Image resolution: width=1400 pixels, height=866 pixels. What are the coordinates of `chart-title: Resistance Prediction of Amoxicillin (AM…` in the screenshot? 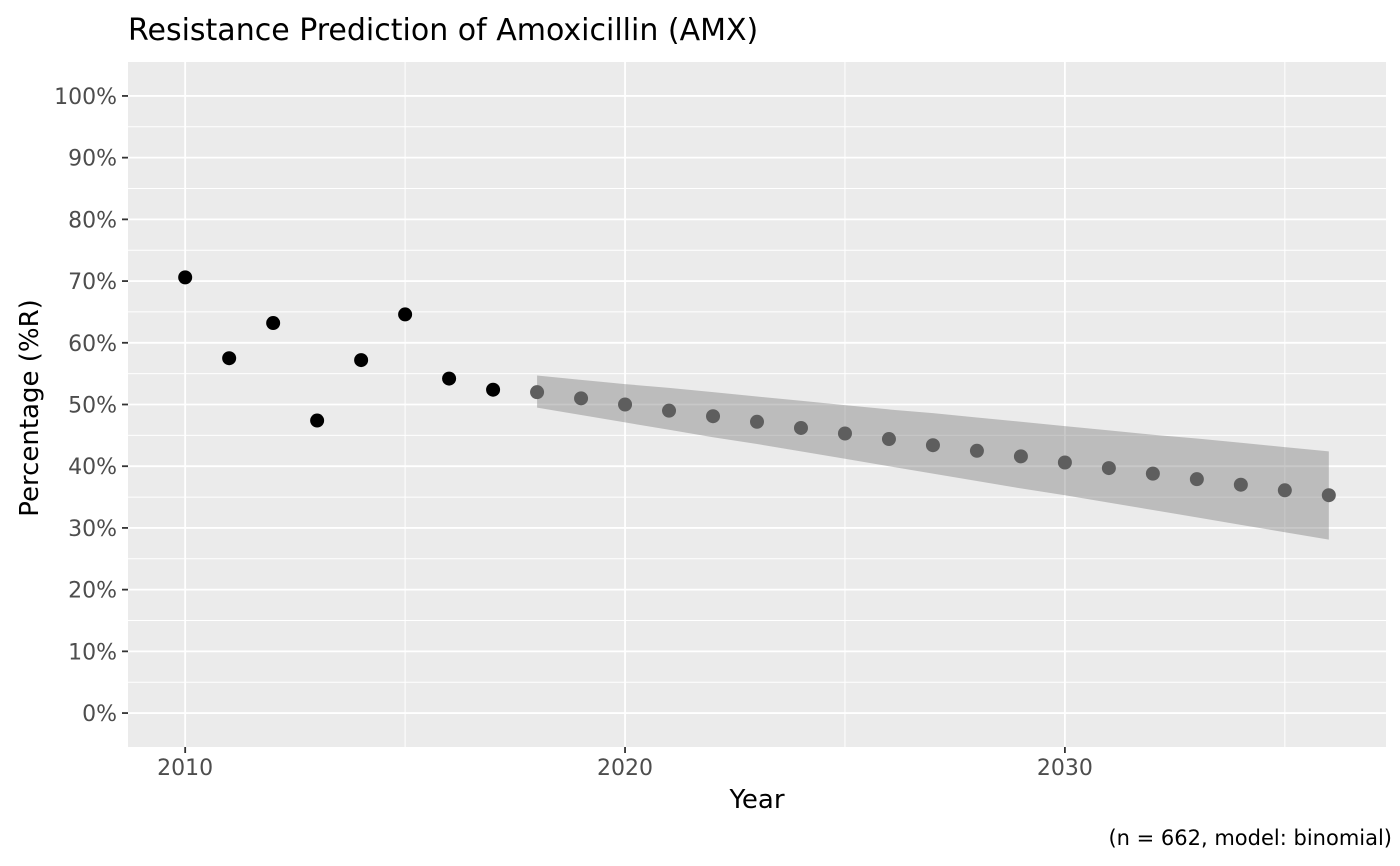 It's located at (443, 30).